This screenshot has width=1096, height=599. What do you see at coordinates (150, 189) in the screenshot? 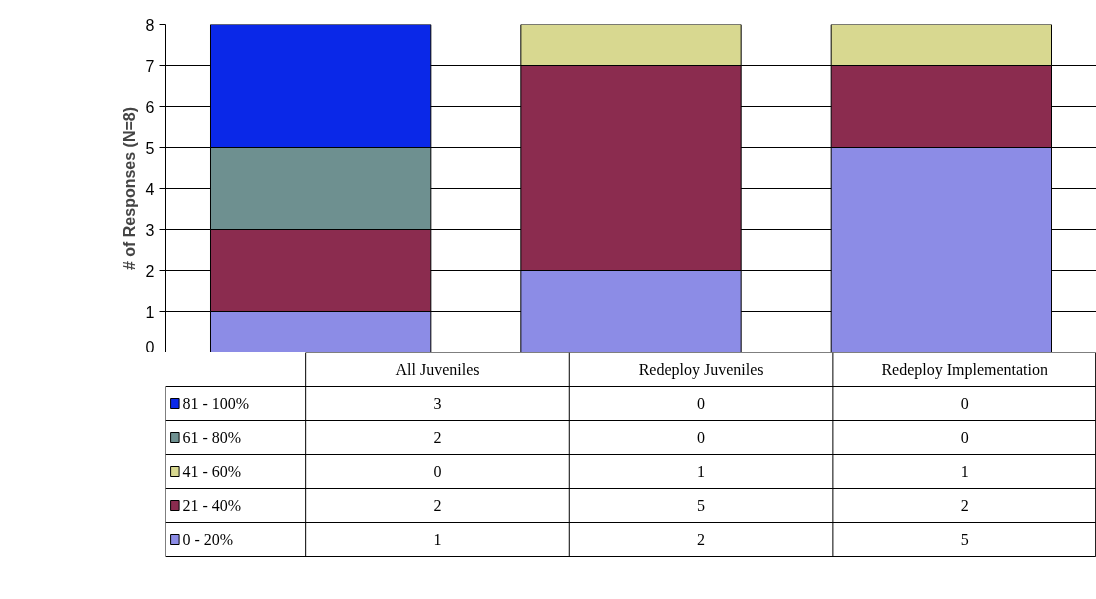
I see `y-tick-label: 4` at bounding box center [150, 189].